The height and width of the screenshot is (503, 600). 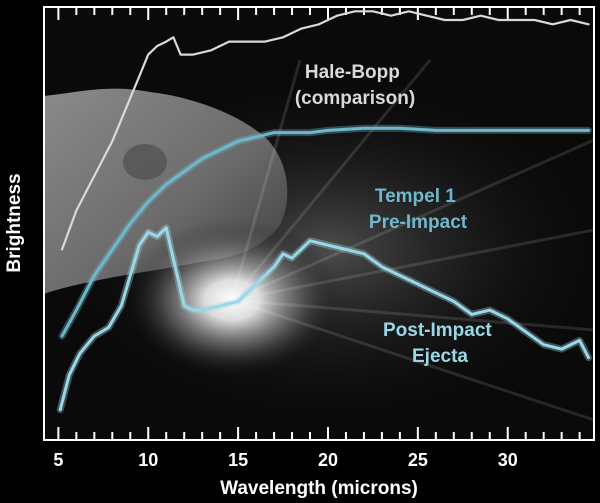 I want to click on label-post-impact-line-1: Post-Impact, so click(x=437, y=330).